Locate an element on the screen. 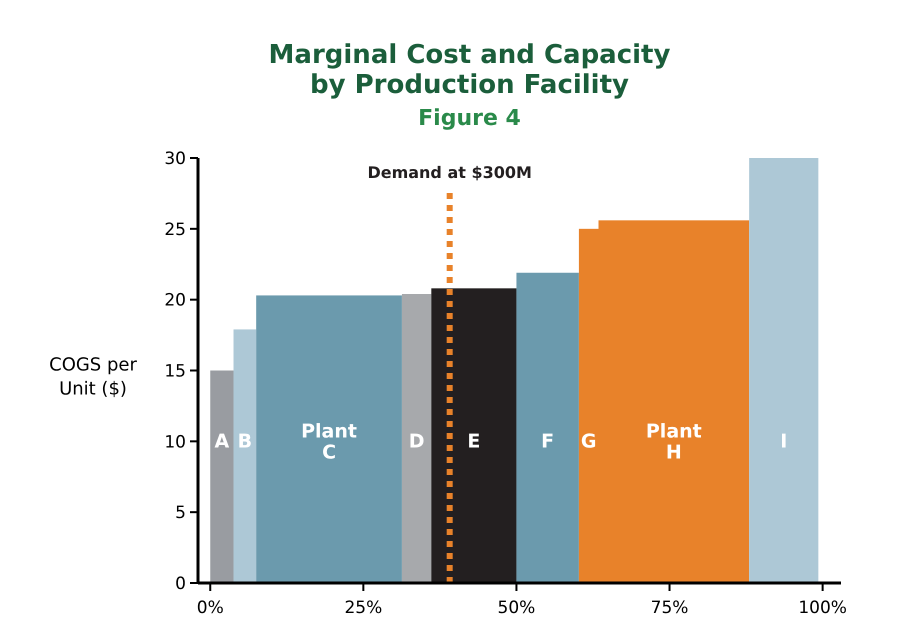 This screenshot has height=639, width=909. annotation: Plant H is located at coordinates (674, 442).